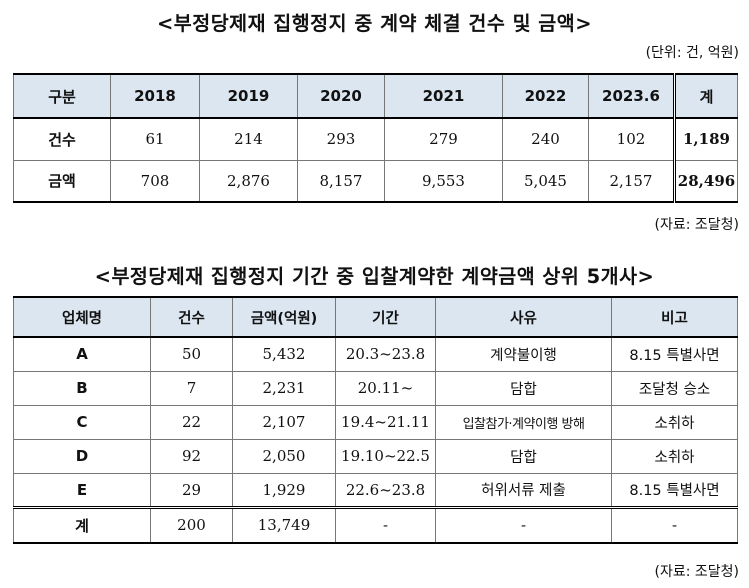 The height and width of the screenshot is (588, 749). What do you see at coordinates (284, 490) in the screenshot?
I see `amount-cell: 1,929` at bounding box center [284, 490].